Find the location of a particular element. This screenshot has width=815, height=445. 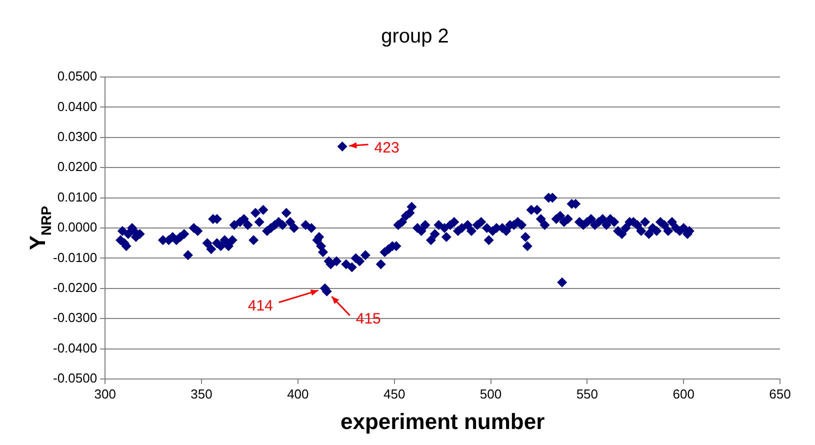

x-tick-label: 450 is located at coordinates (394, 394).